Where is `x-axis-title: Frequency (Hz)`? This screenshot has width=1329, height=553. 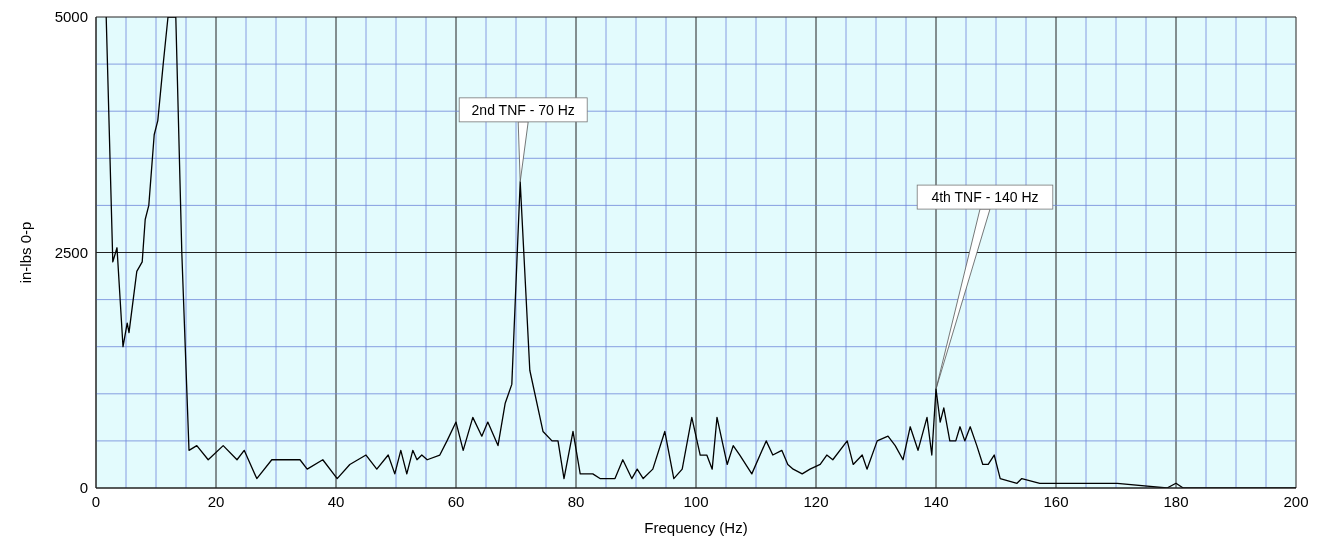
x-axis-title: Frequency (Hz) is located at coordinates (696, 527).